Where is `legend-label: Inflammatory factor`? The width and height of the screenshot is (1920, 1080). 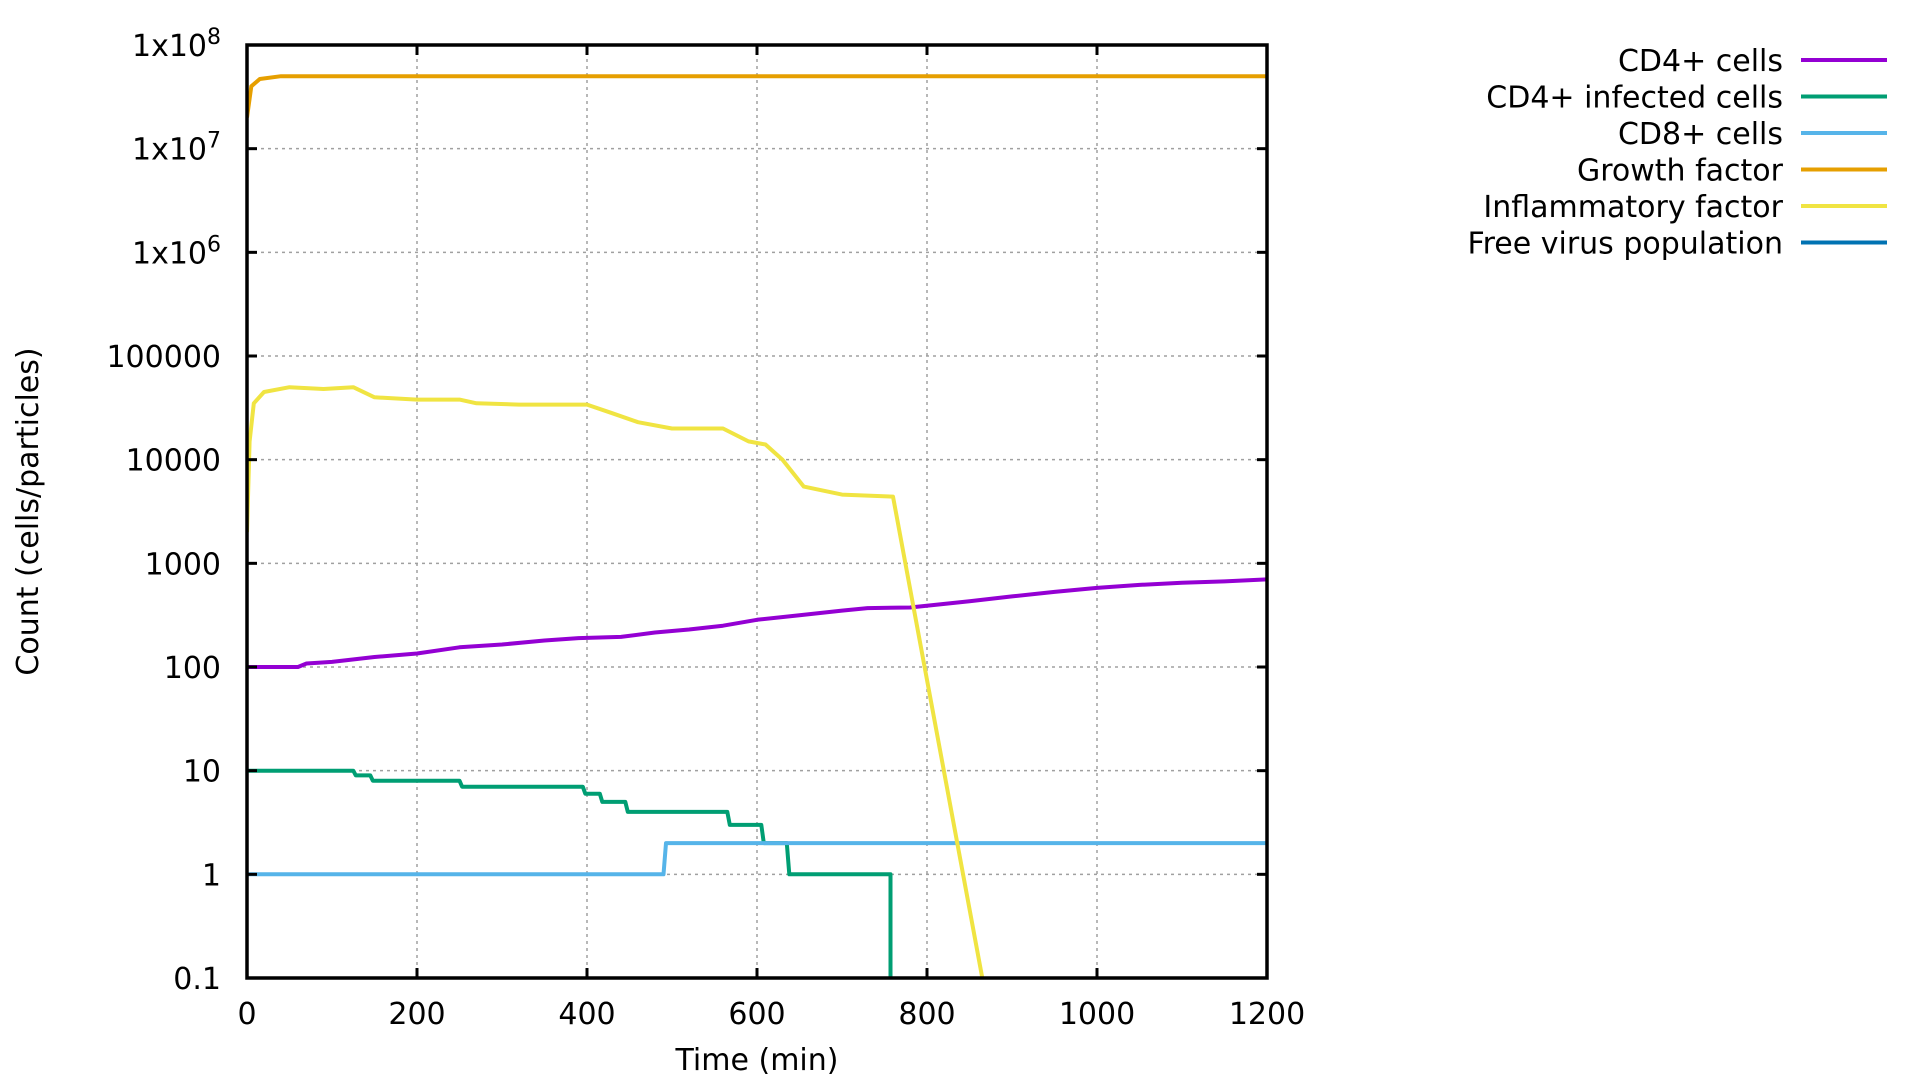
legend-label: Inflammatory factor is located at coordinates (1633, 207).